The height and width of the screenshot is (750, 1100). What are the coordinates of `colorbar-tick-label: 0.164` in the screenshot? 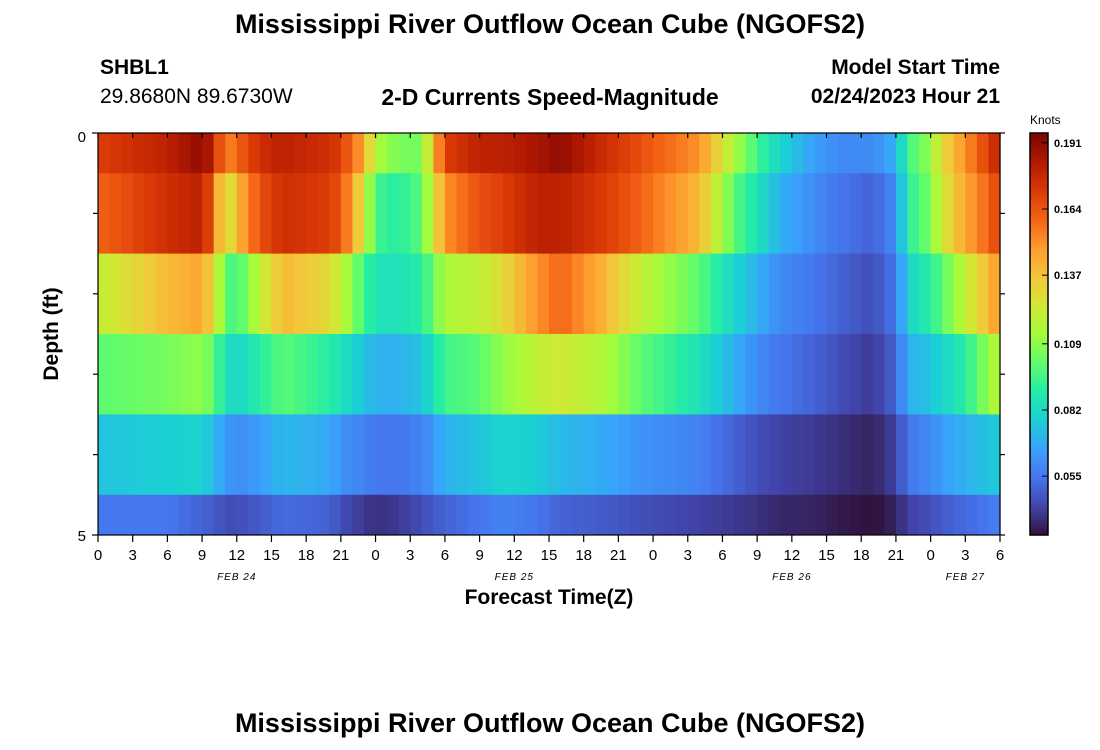 It's located at (1068, 210).